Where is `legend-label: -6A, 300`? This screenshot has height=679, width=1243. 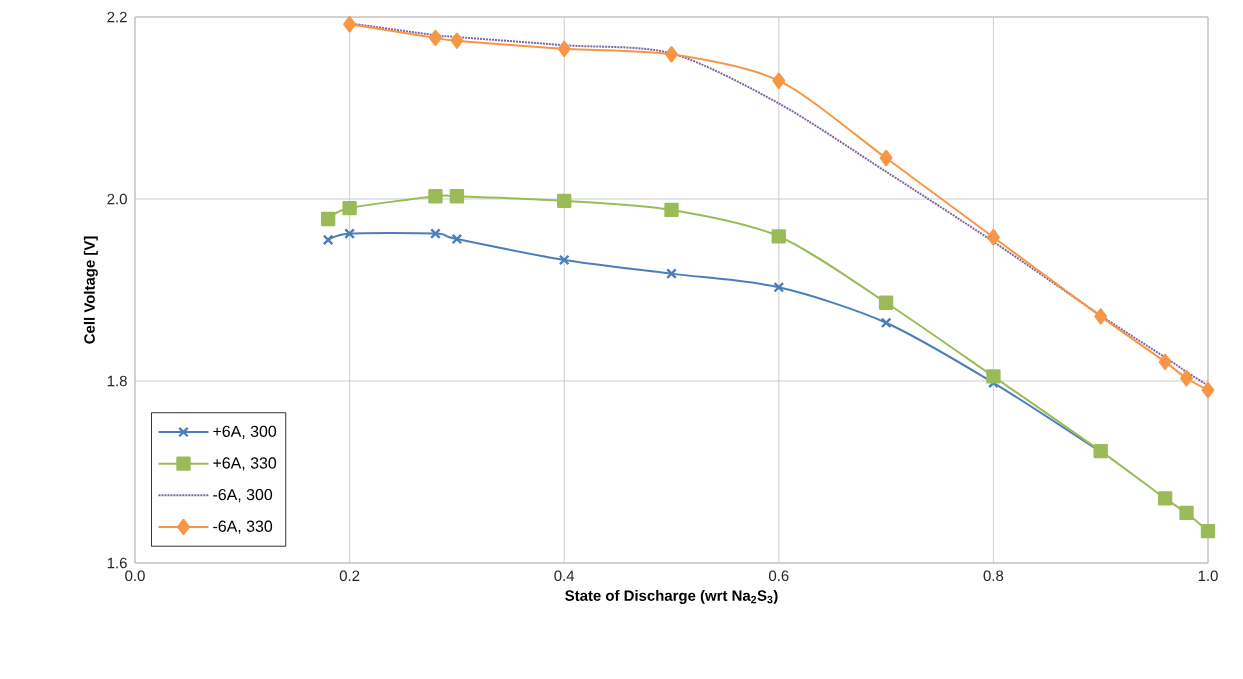
legend-label: -6A, 300 is located at coordinates (243, 495).